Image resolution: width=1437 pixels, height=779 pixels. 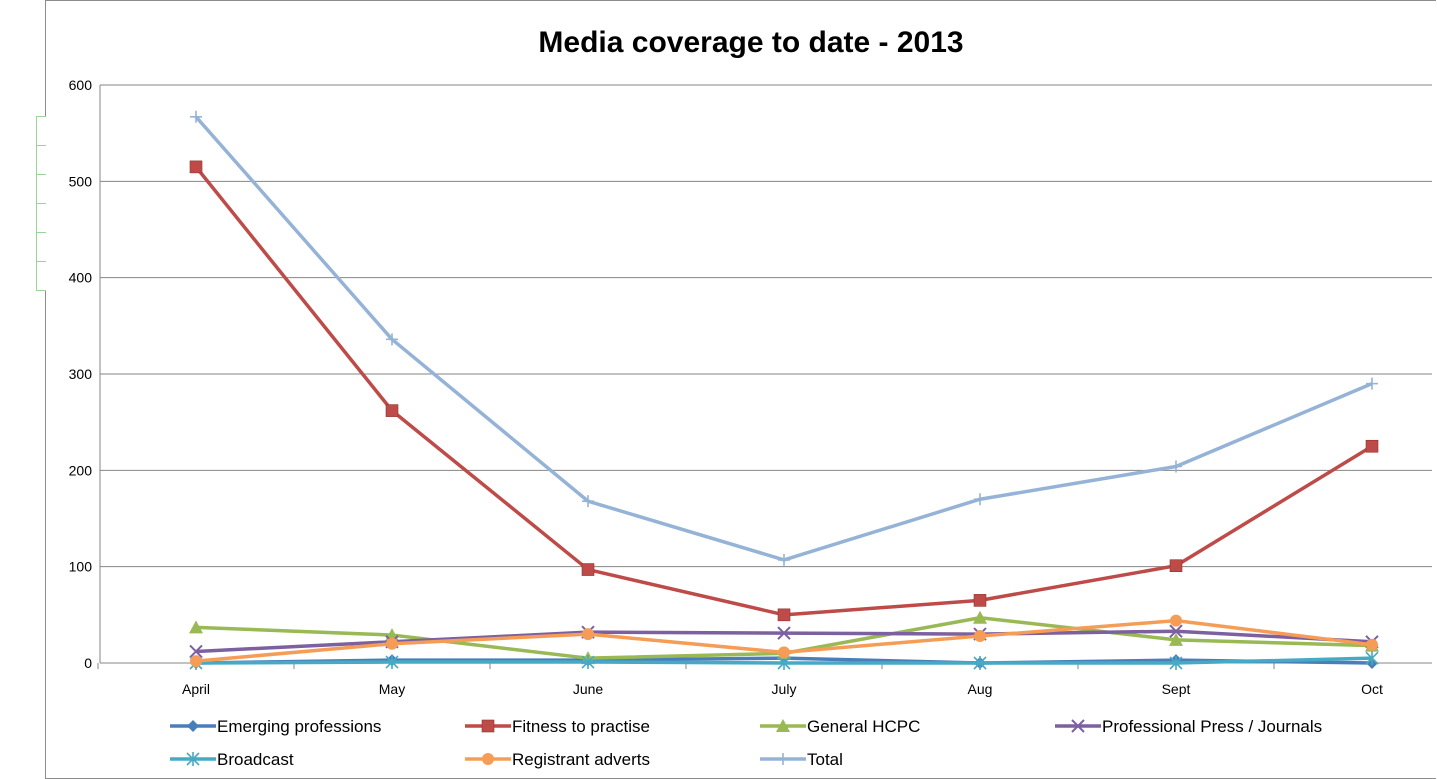 What do you see at coordinates (81, 85) in the screenshot?
I see `y-tick-label: 600` at bounding box center [81, 85].